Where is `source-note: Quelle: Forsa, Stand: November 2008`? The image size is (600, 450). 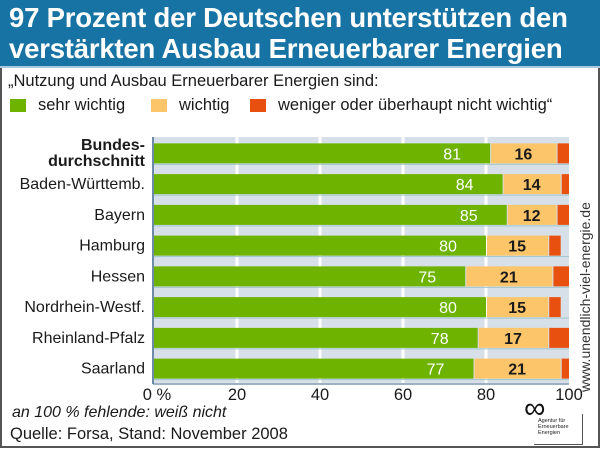
source-note: Quelle: Forsa, Stand: November 2008 is located at coordinates (149, 434).